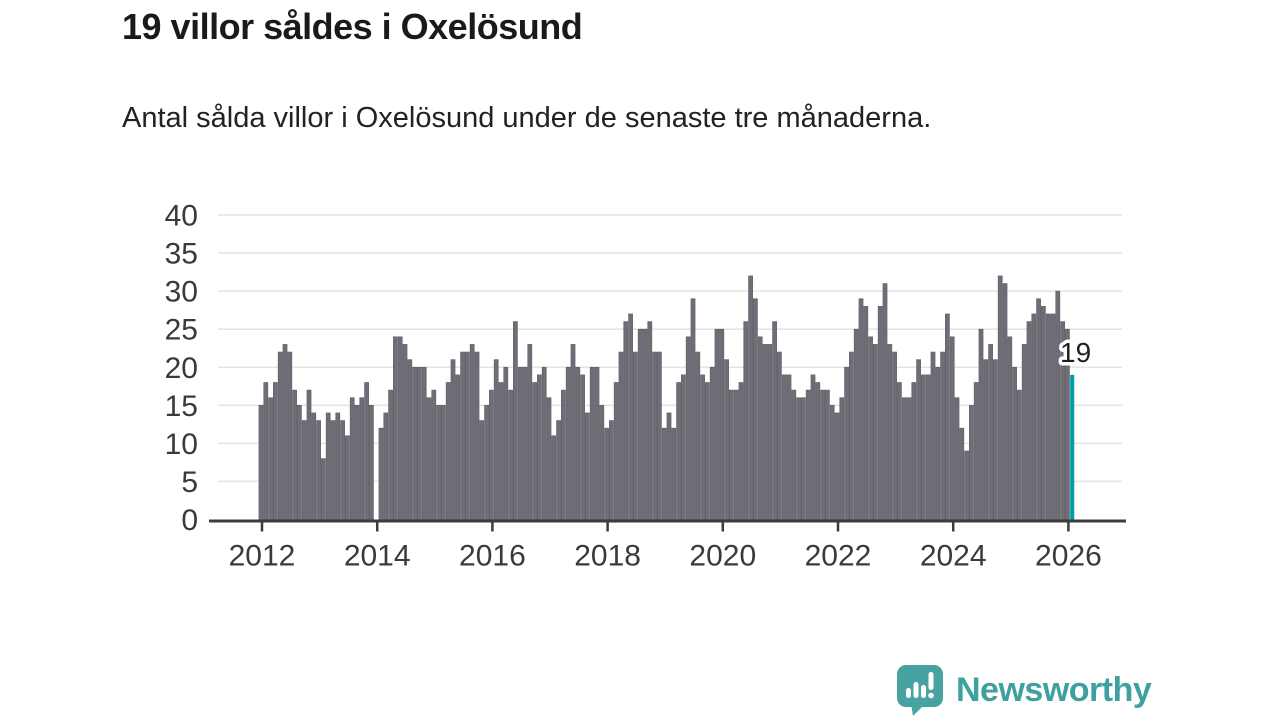  What do you see at coordinates (931, 695) in the screenshot?
I see `logo-exclamation-dot` at bounding box center [931, 695].